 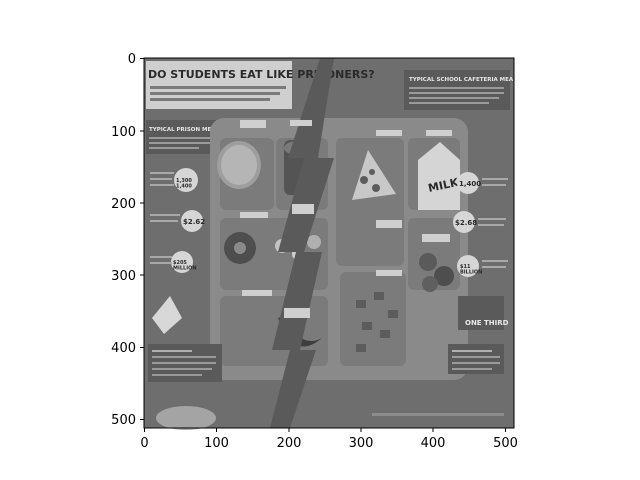 I want to click on x-axis: 0 100 200 300 400 500, so click(x=329, y=439).